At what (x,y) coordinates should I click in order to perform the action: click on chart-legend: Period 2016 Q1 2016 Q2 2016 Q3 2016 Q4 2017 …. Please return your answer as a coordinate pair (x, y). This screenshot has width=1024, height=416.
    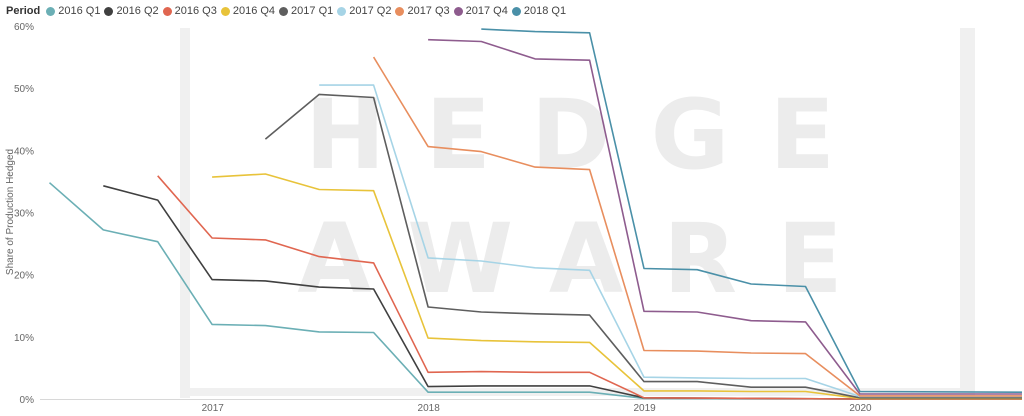
    Looking at the image, I should click on (512, 11).